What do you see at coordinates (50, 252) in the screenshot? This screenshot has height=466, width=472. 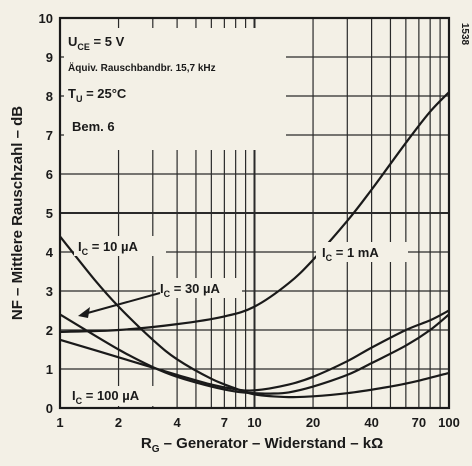 I see `y-tick-label: 4` at bounding box center [50, 252].